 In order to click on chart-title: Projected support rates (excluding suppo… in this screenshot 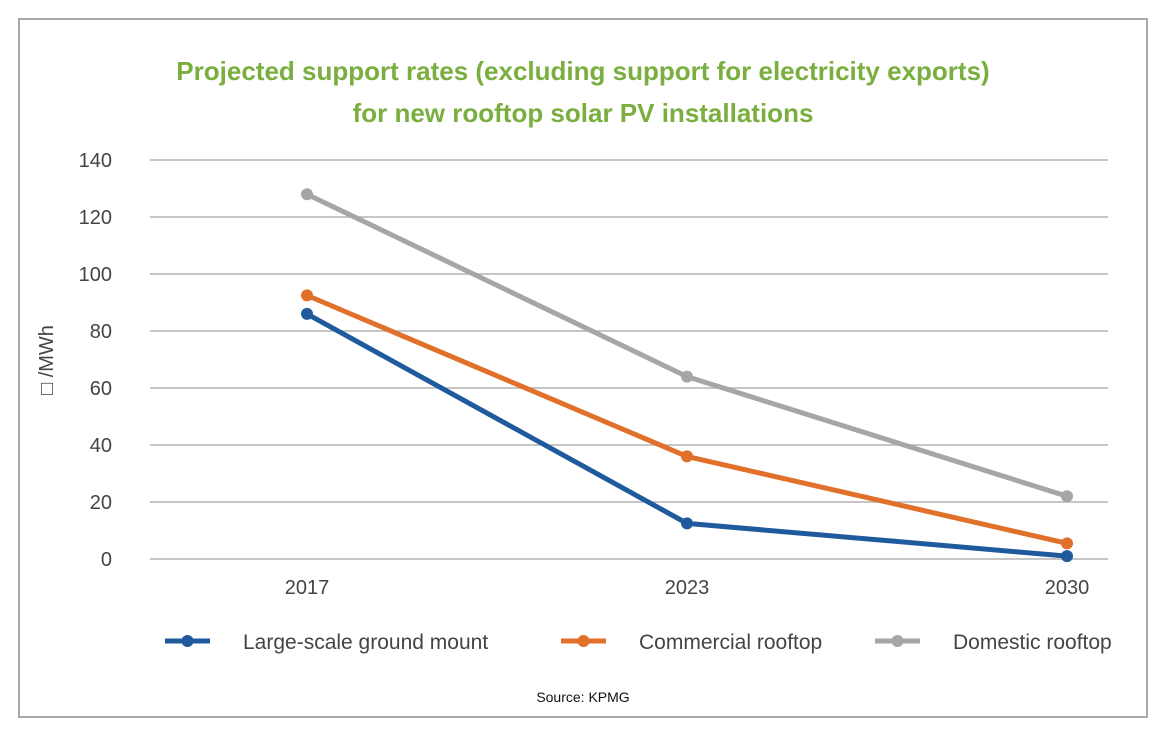, I will do `click(583, 92)`.